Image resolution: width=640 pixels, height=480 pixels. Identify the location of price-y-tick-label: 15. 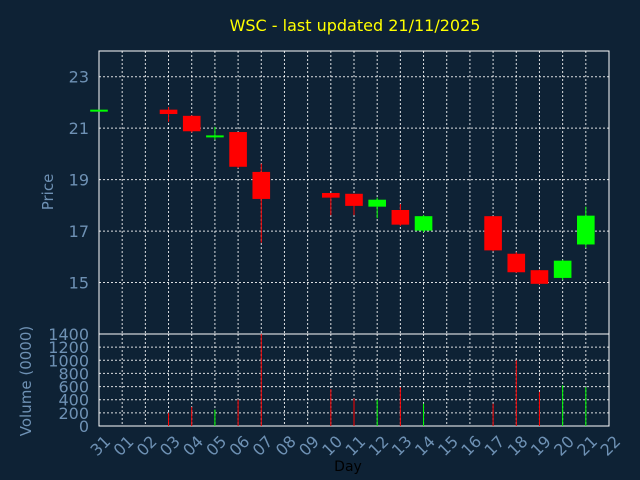
(79, 283).